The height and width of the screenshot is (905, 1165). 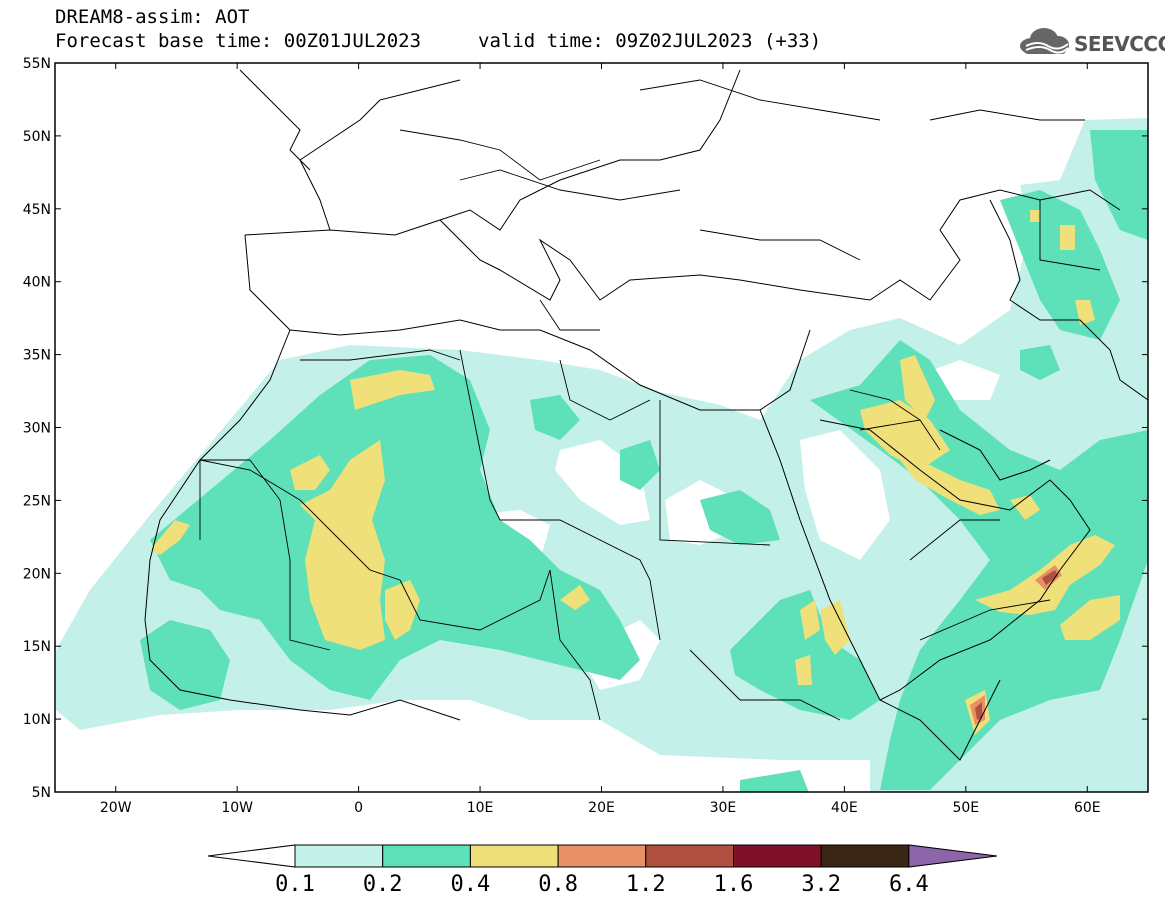 I want to click on lat-tick-label: 30N, so click(x=37, y=429).